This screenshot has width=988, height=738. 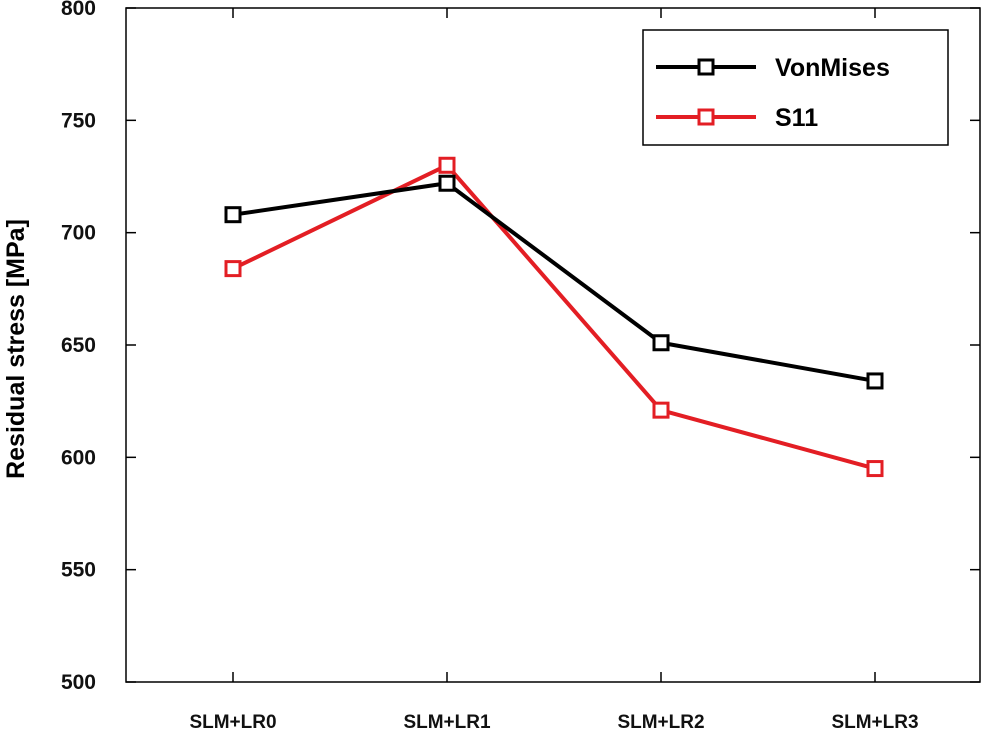 I want to click on y-tick-label: 500, so click(x=78, y=682).